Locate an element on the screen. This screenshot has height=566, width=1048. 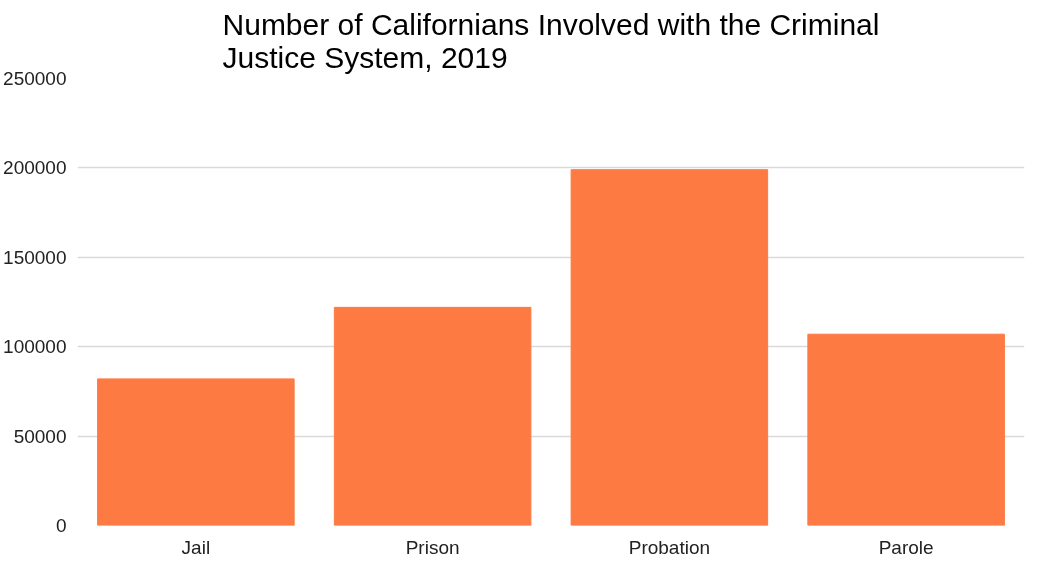
x-tick-label: Parole is located at coordinates (906, 547).